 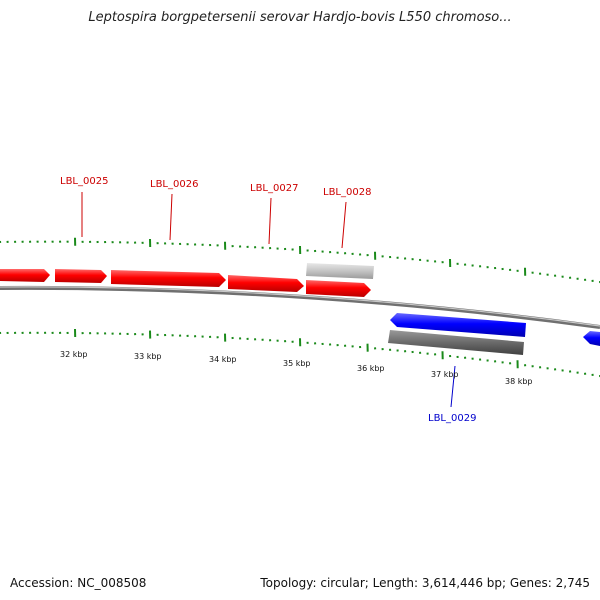 What do you see at coordinates (84, 181) in the screenshot?
I see `gene-label: LBL_0025` at bounding box center [84, 181].